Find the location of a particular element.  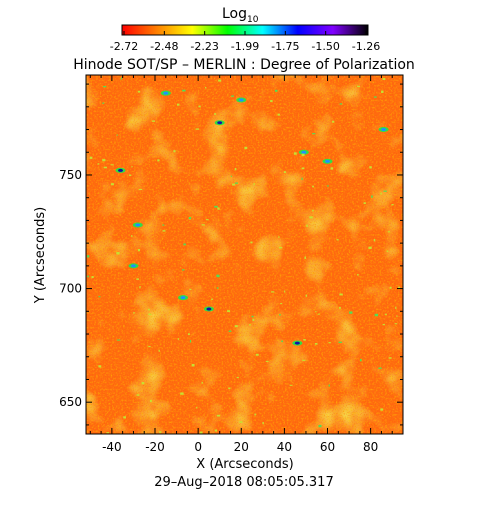

colorbar-tick-label: -1.26 is located at coordinates (366, 46).